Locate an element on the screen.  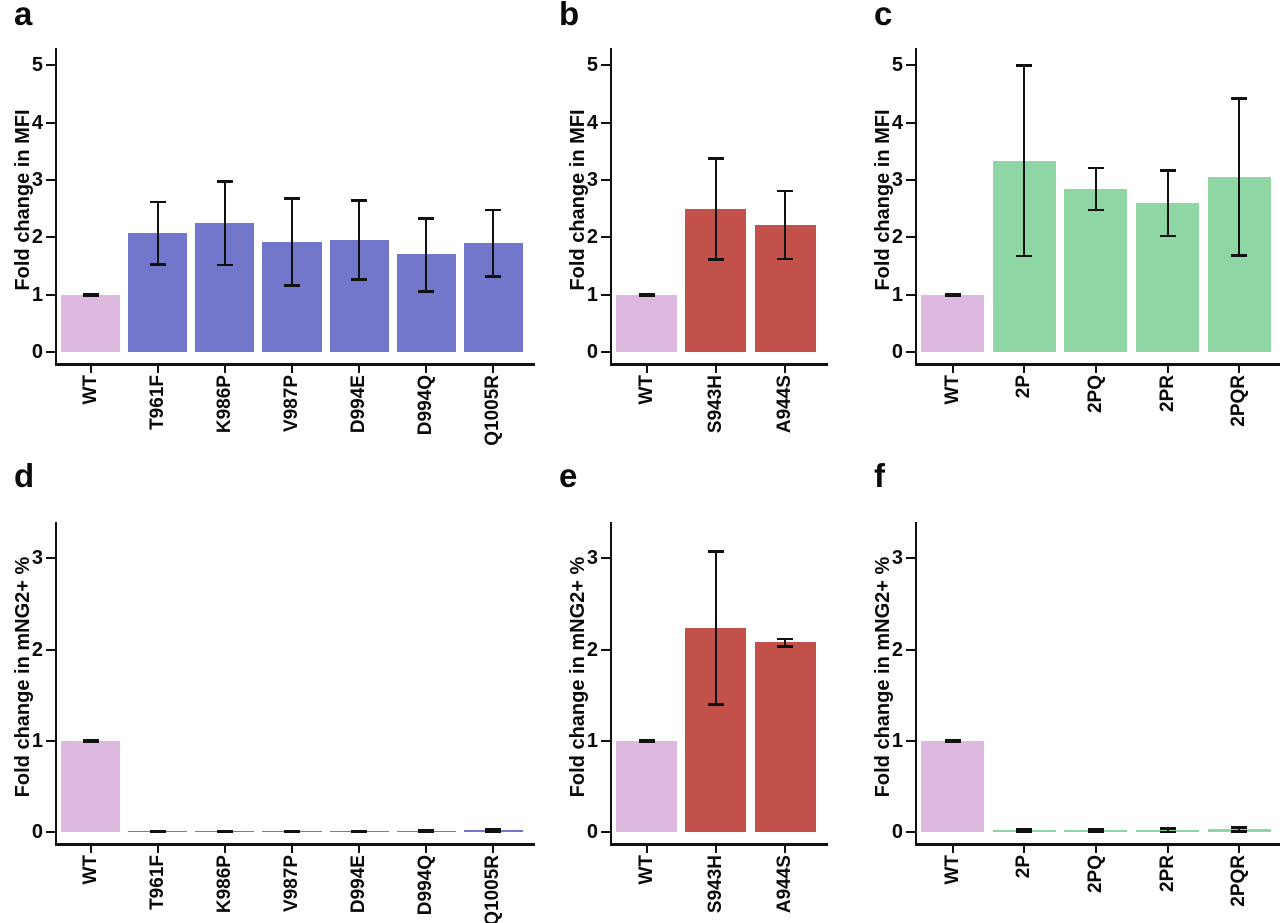
error-cap-bottom-2PR is located at coordinates (1167, 832).